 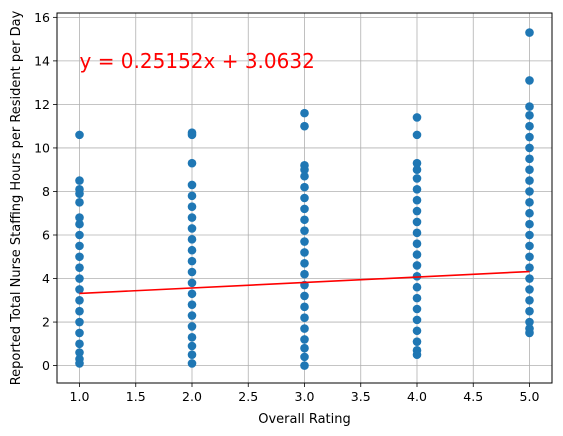 What do you see at coordinates (417, 396) in the screenshot?
I see `x-tick-label: 4.0` at bounding box center [417, 396].